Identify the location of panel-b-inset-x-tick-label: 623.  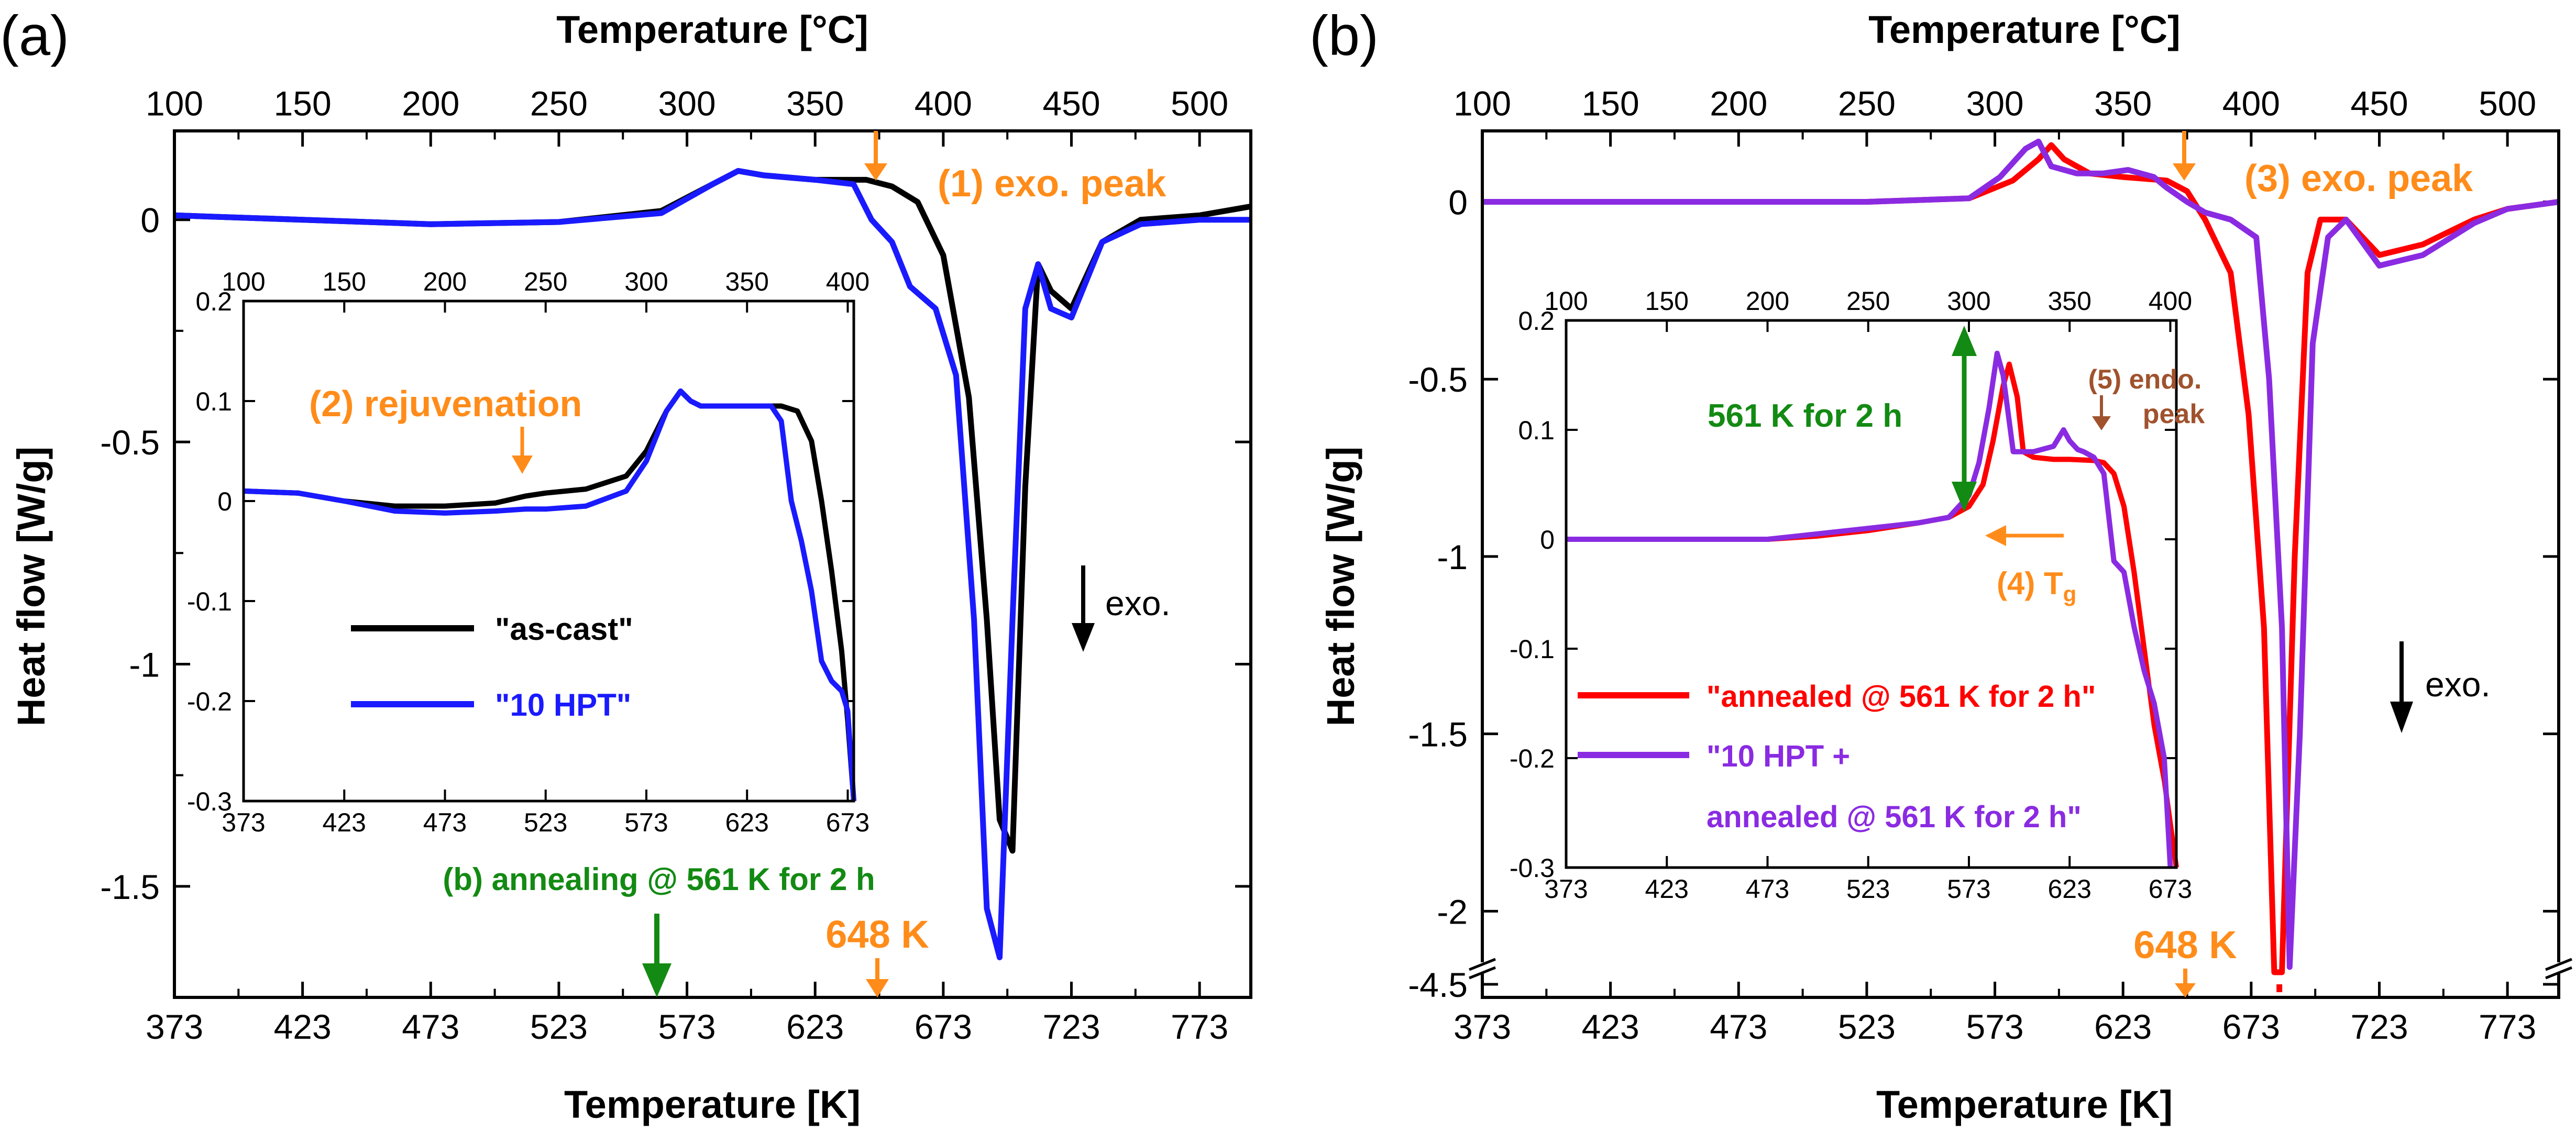
(2069, 889).